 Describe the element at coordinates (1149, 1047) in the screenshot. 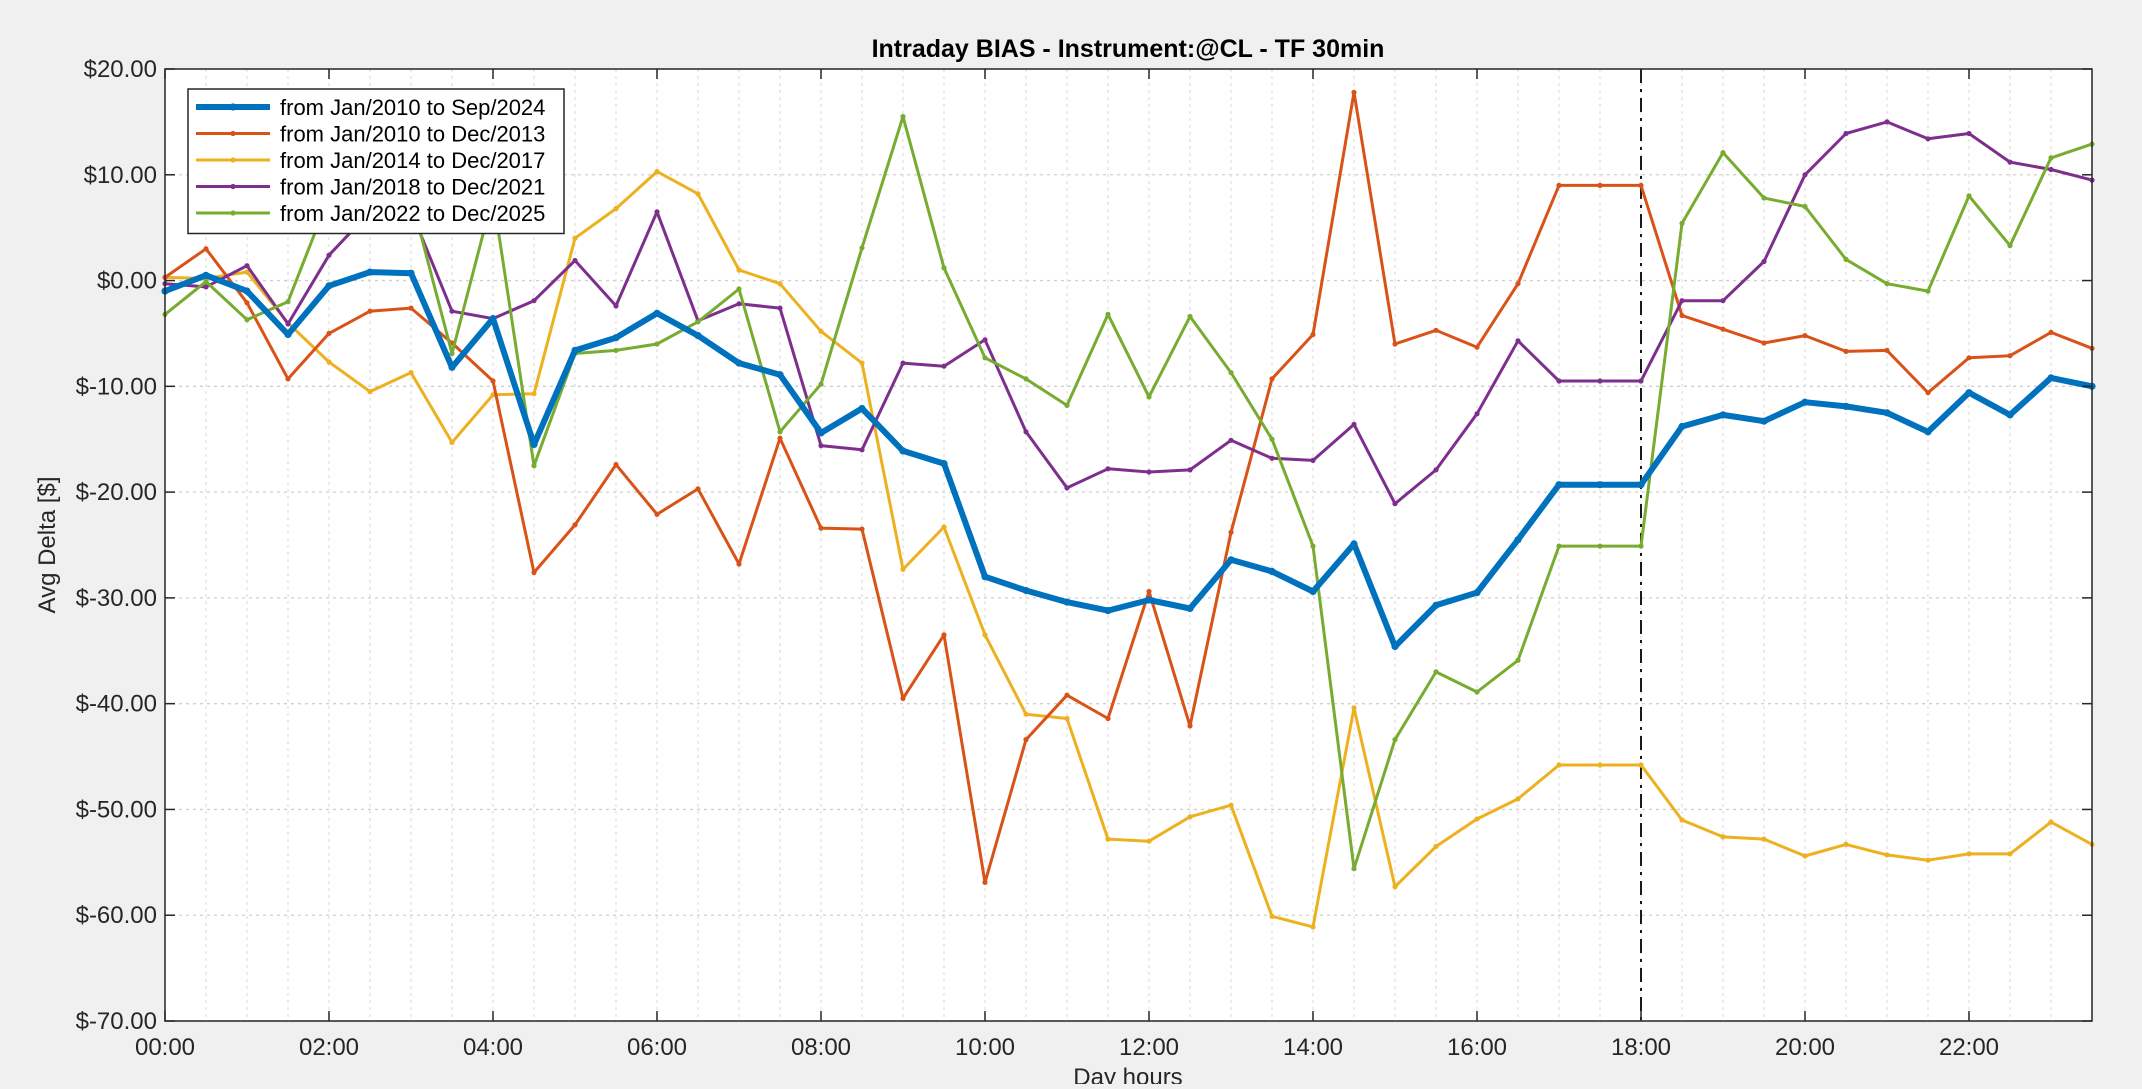

I see `x-tick-label: 12:00` at that location.